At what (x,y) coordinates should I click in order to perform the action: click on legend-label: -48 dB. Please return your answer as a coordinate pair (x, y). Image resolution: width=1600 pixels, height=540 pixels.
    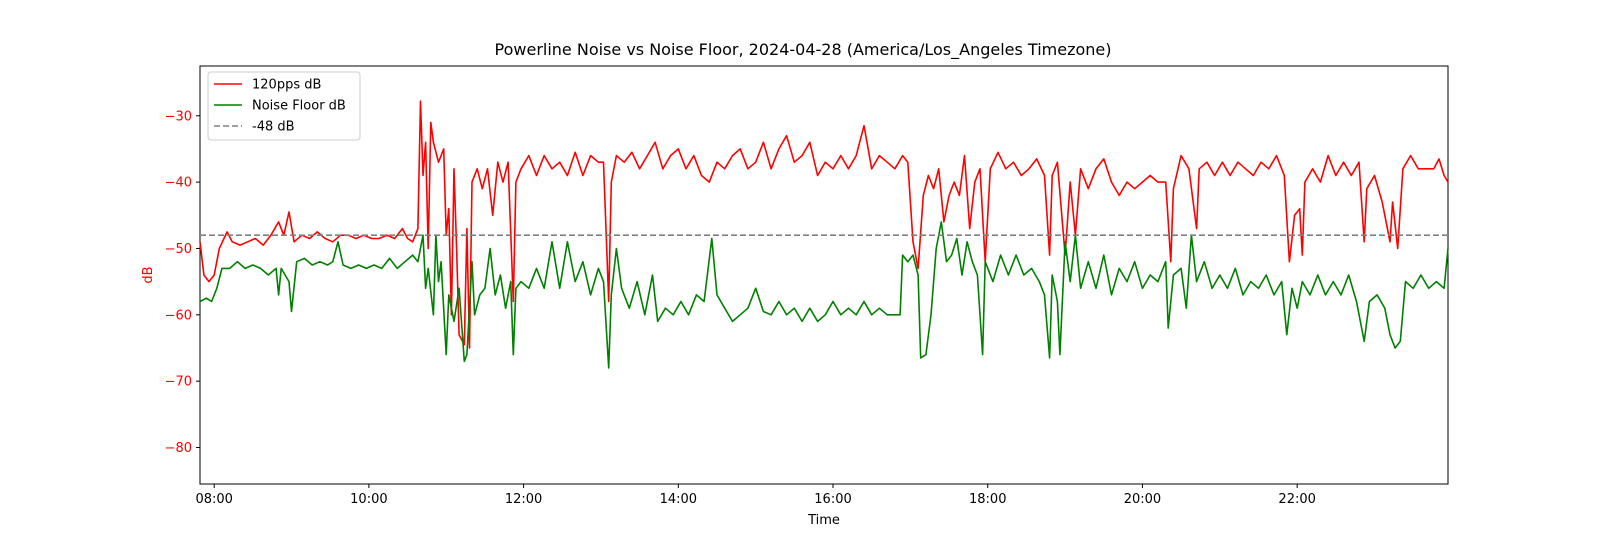
    Looking at the image, I should click on (273, 127).